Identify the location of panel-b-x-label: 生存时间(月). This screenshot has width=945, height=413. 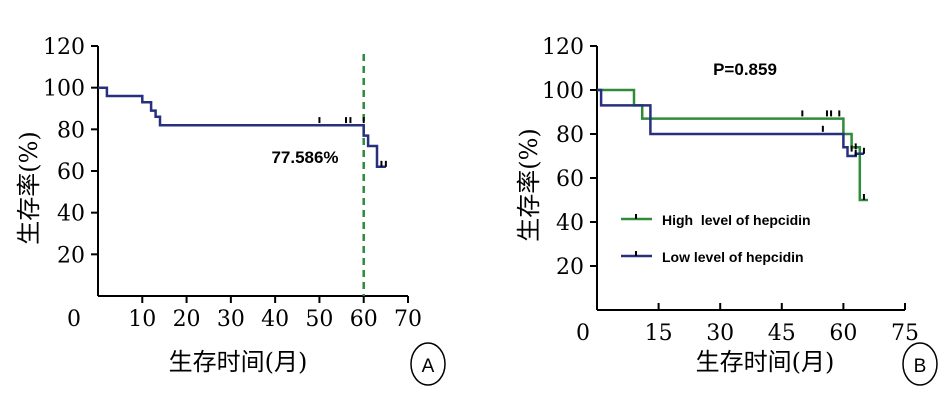
(765, 362).